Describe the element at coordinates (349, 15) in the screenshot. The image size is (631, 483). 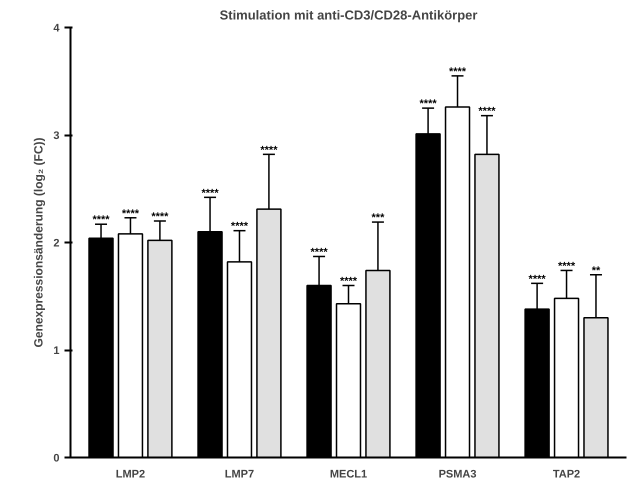
I see `chart-title: Stimulation mit anti-CD3/CD28-Antikörper` at that location.